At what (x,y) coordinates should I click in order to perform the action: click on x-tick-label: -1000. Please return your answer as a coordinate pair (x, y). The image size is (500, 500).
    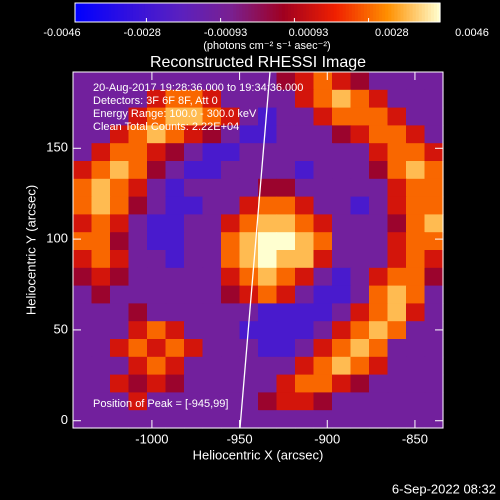
    Looking at the image, I should click on (151, 438).